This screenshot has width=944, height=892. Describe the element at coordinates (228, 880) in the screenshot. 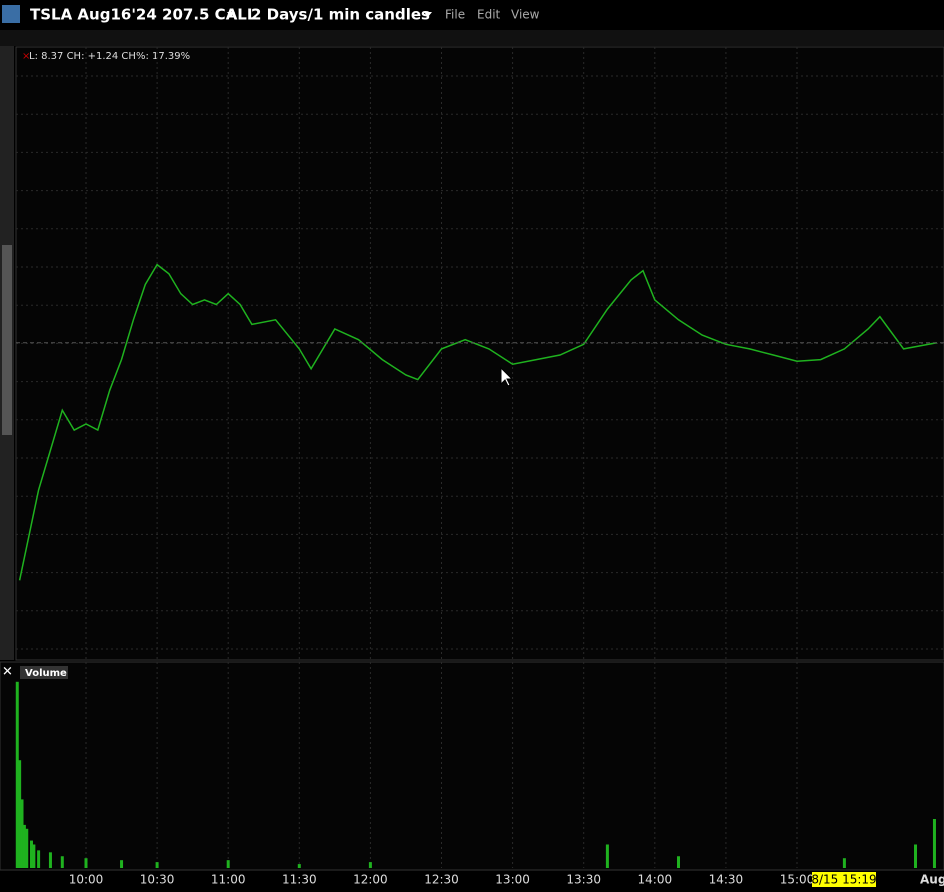

I see `x-tick-label: 11:00` at that location.